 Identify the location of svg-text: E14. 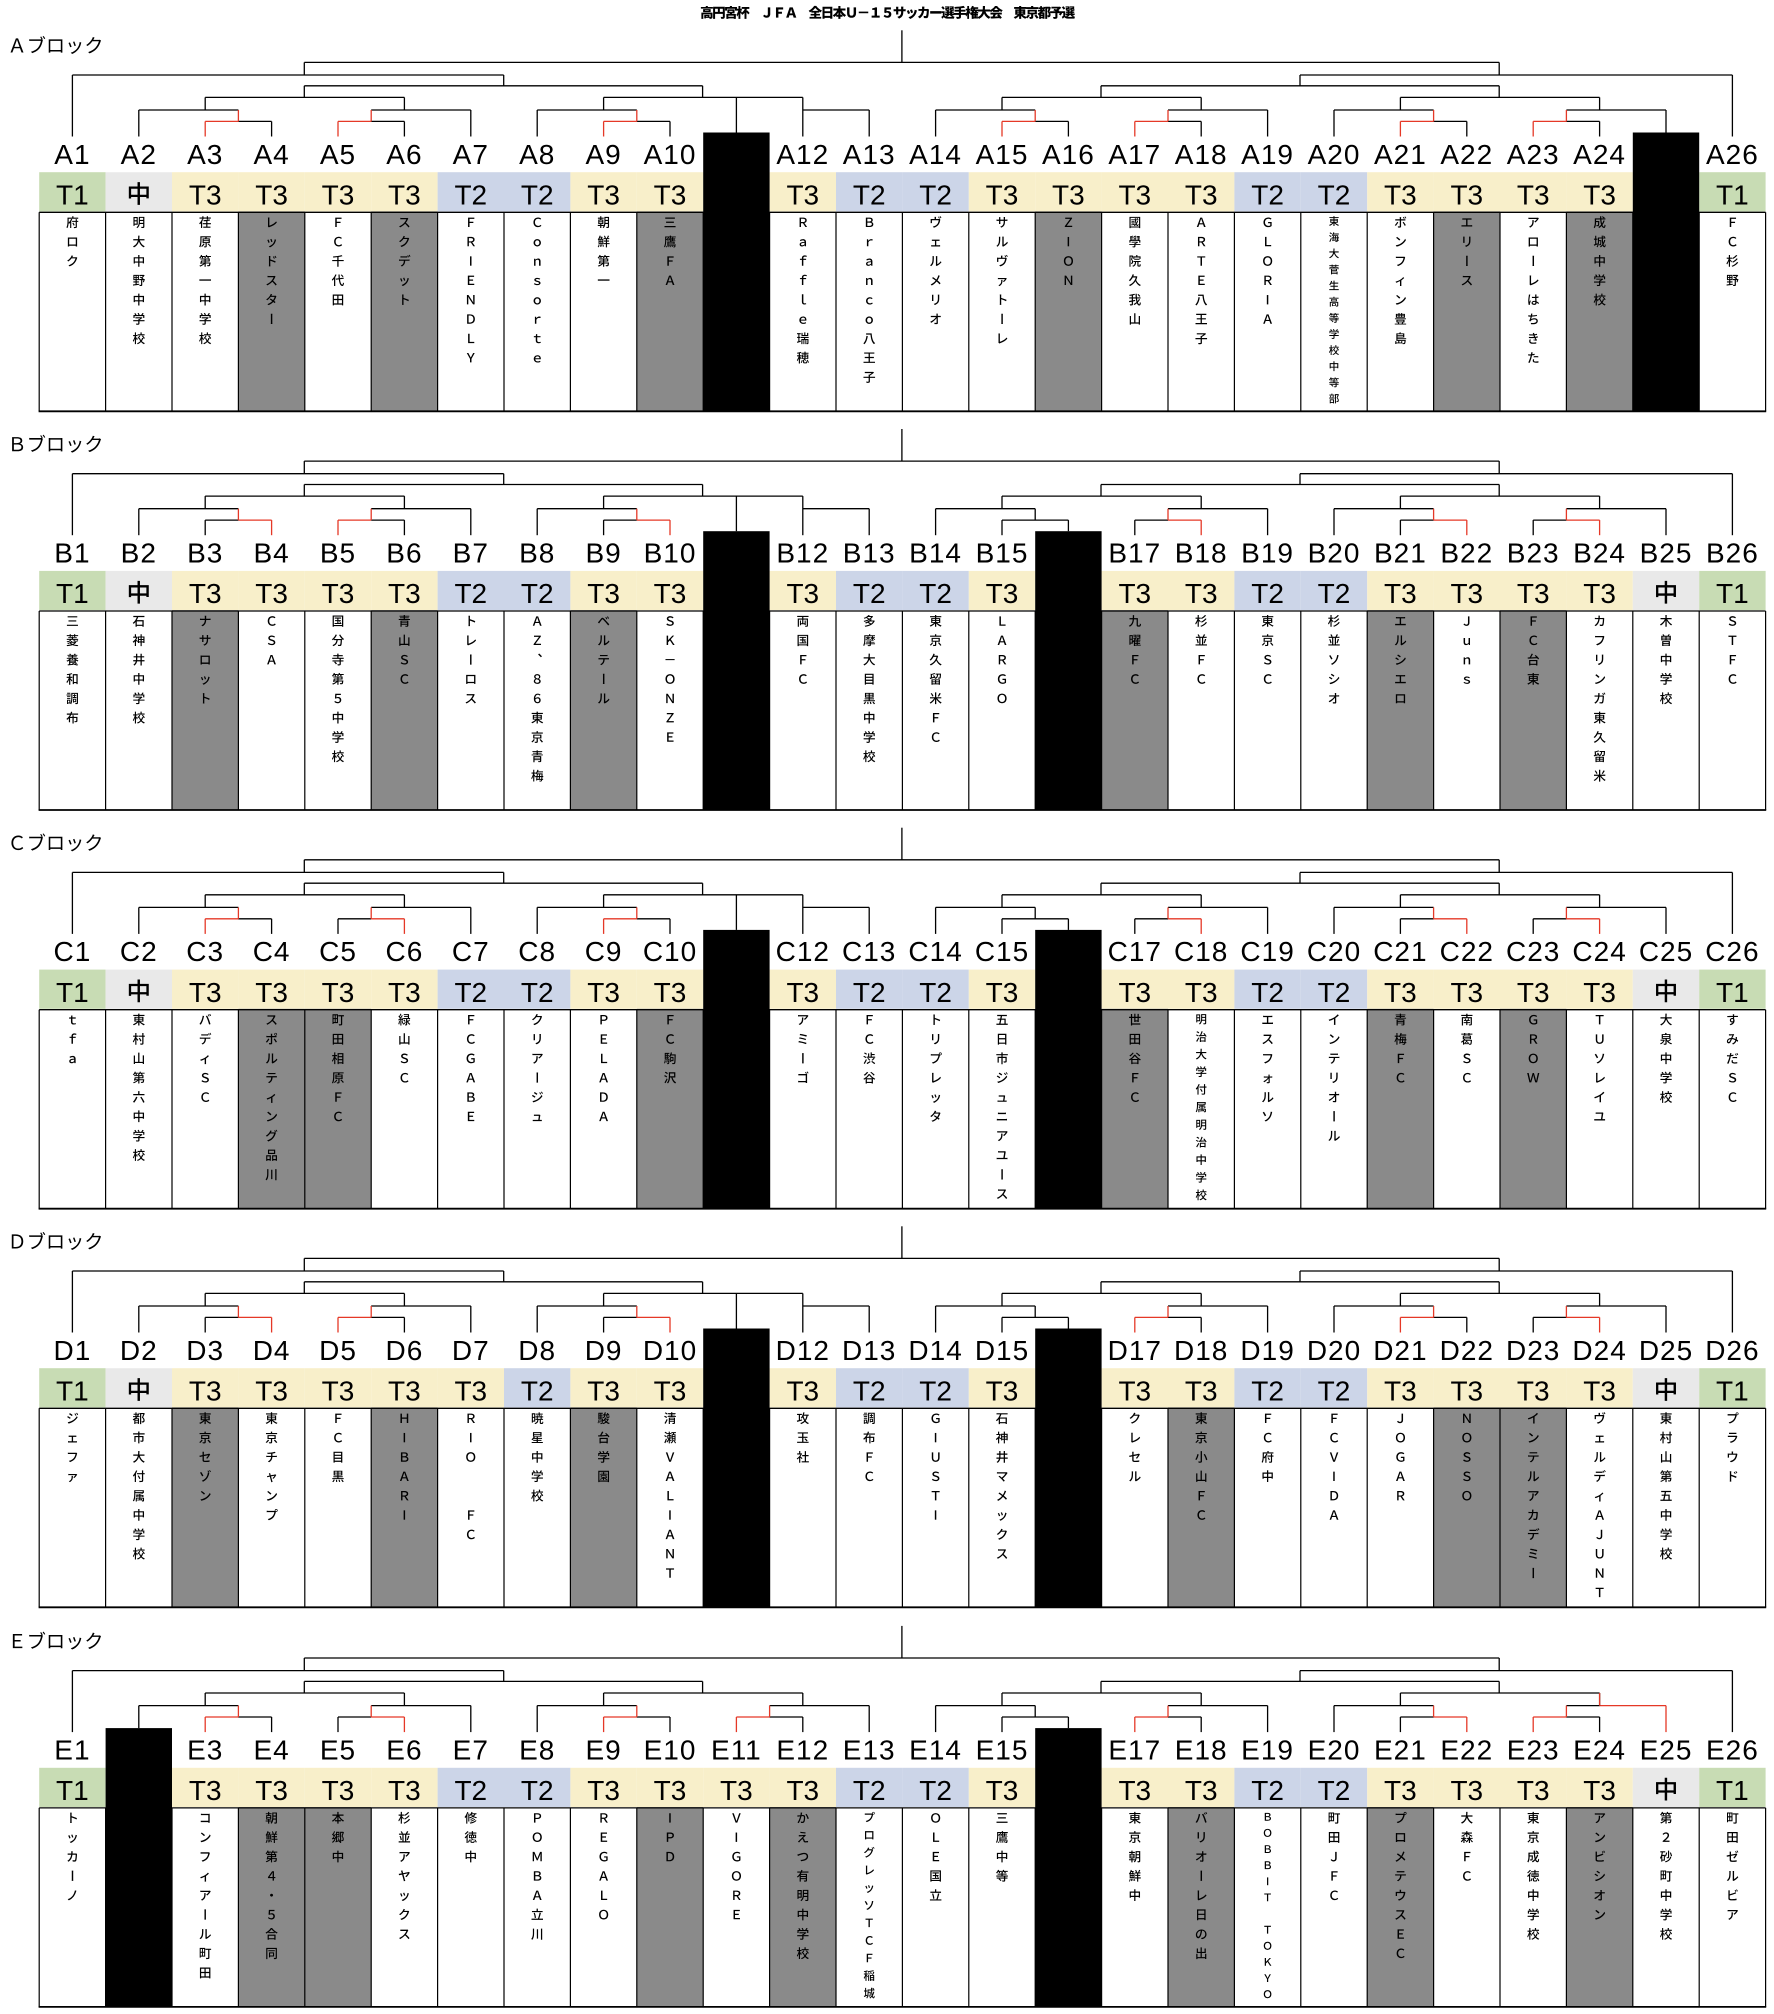
(935, 1749).